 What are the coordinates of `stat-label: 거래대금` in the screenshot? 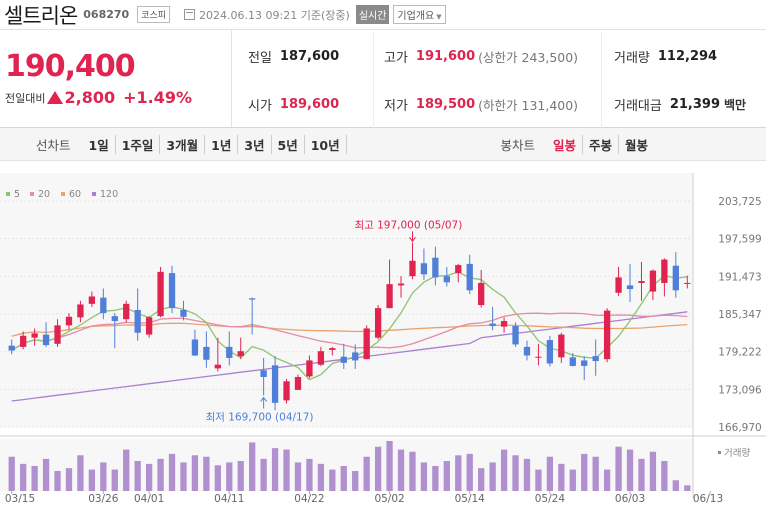 It's located at (638, 106).